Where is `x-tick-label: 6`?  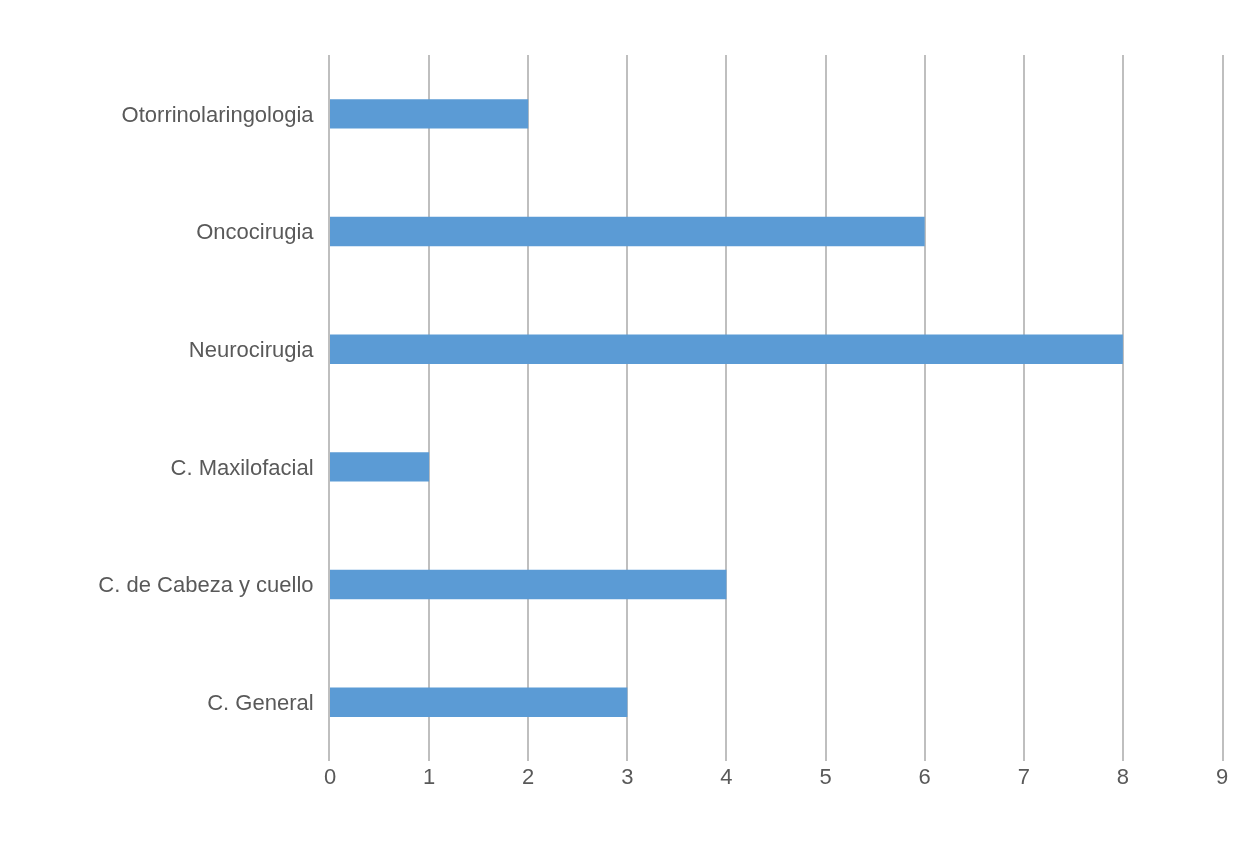 x-tick-label: 6 is located at coordinates (924, 776).